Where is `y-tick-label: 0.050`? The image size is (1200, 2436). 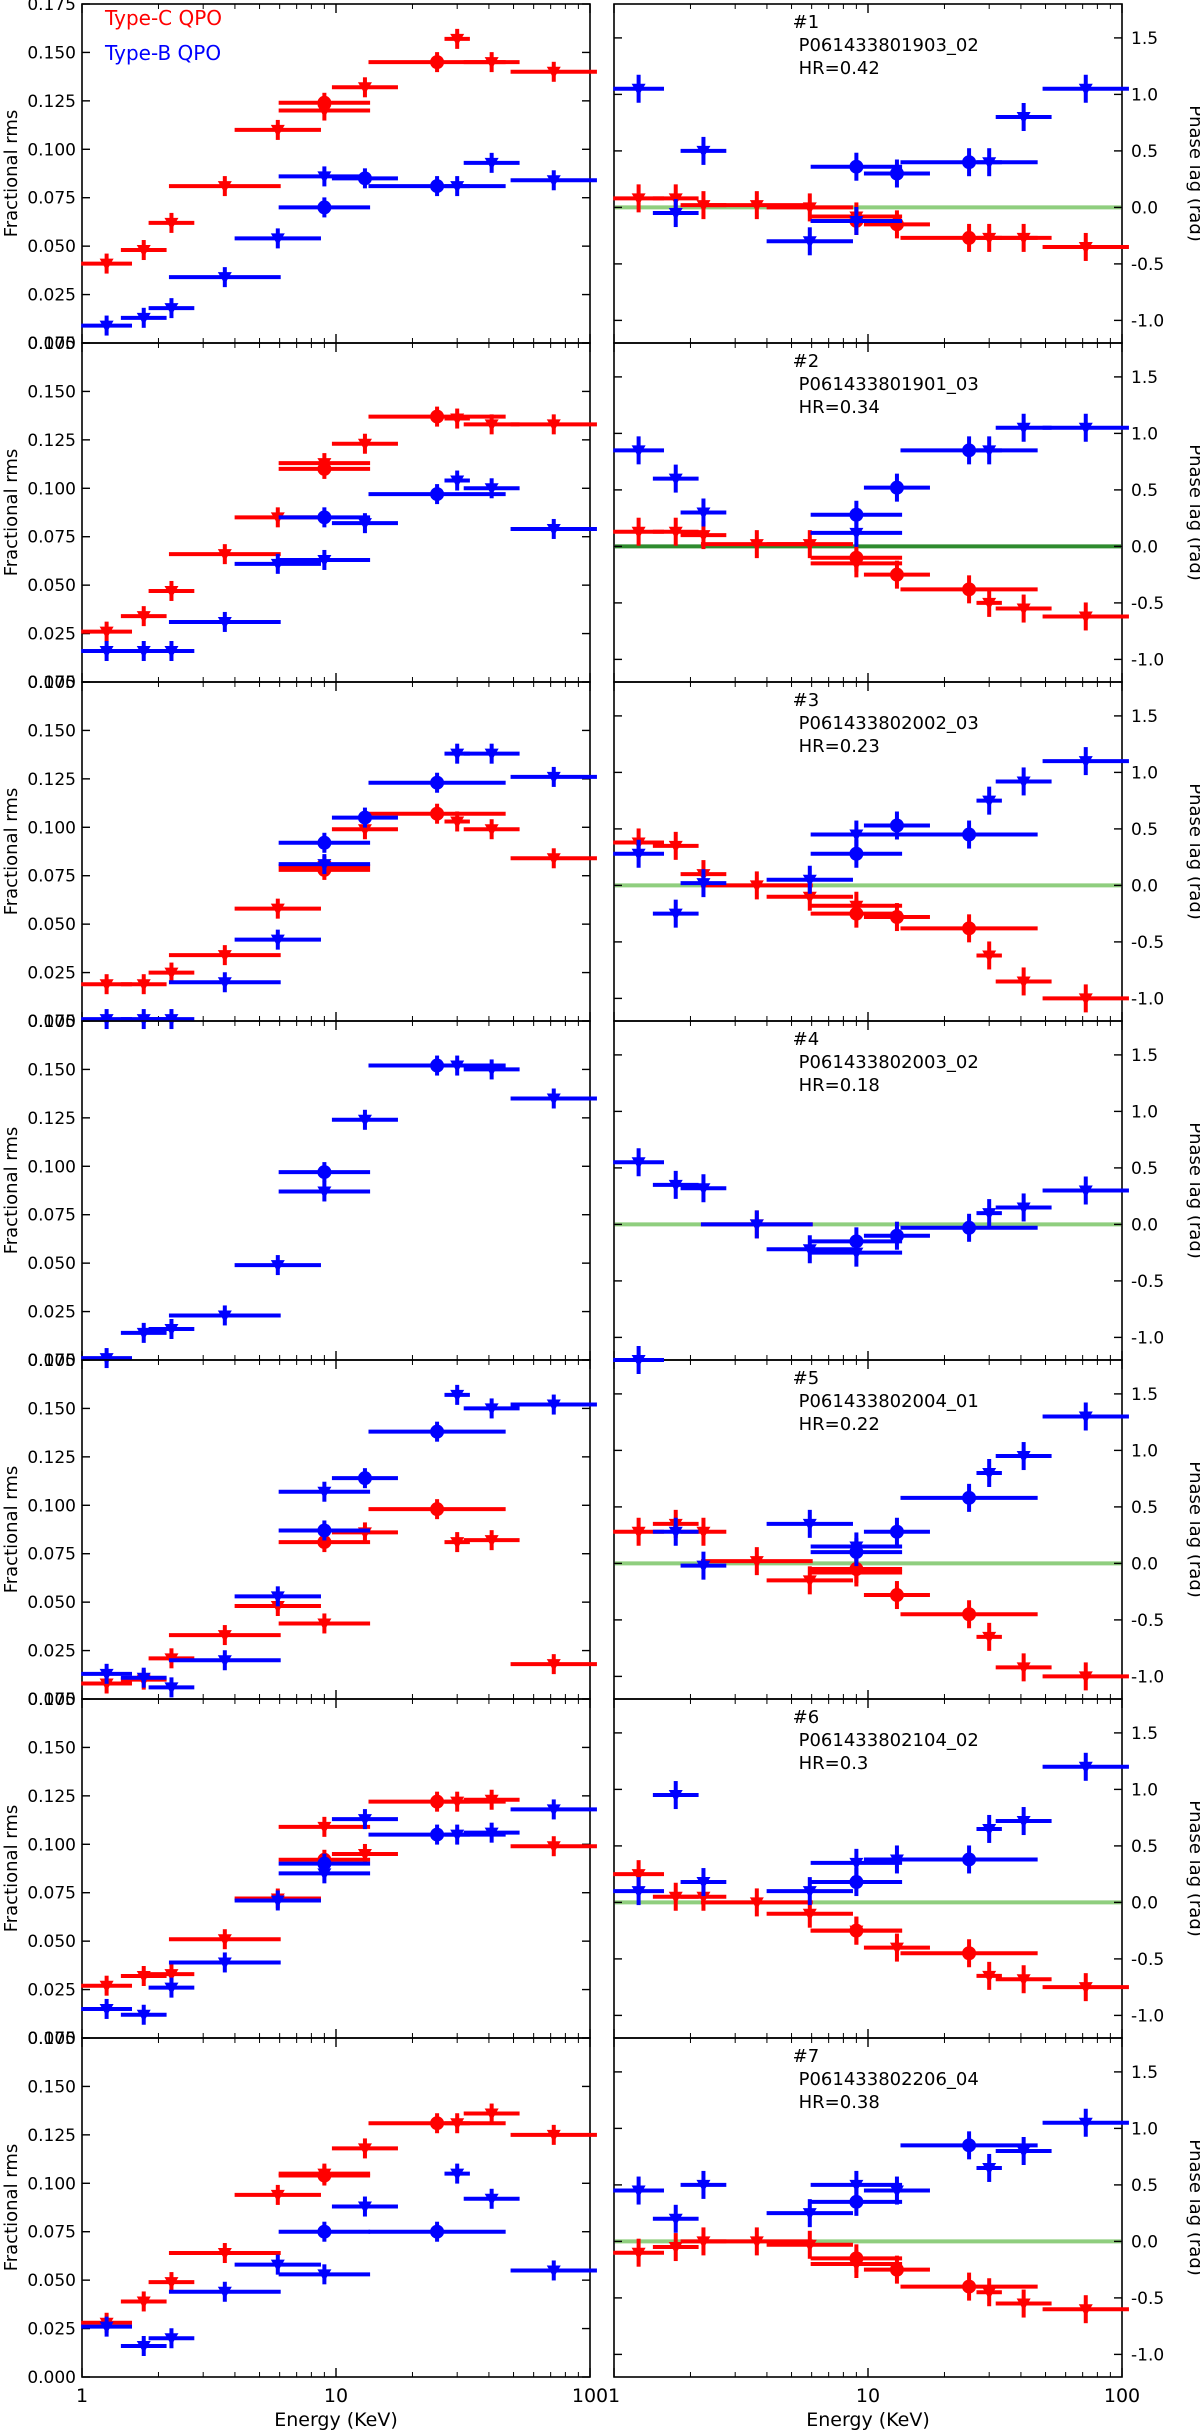
y-tick-label: 0.050 is located at coordinates (51, 1942).